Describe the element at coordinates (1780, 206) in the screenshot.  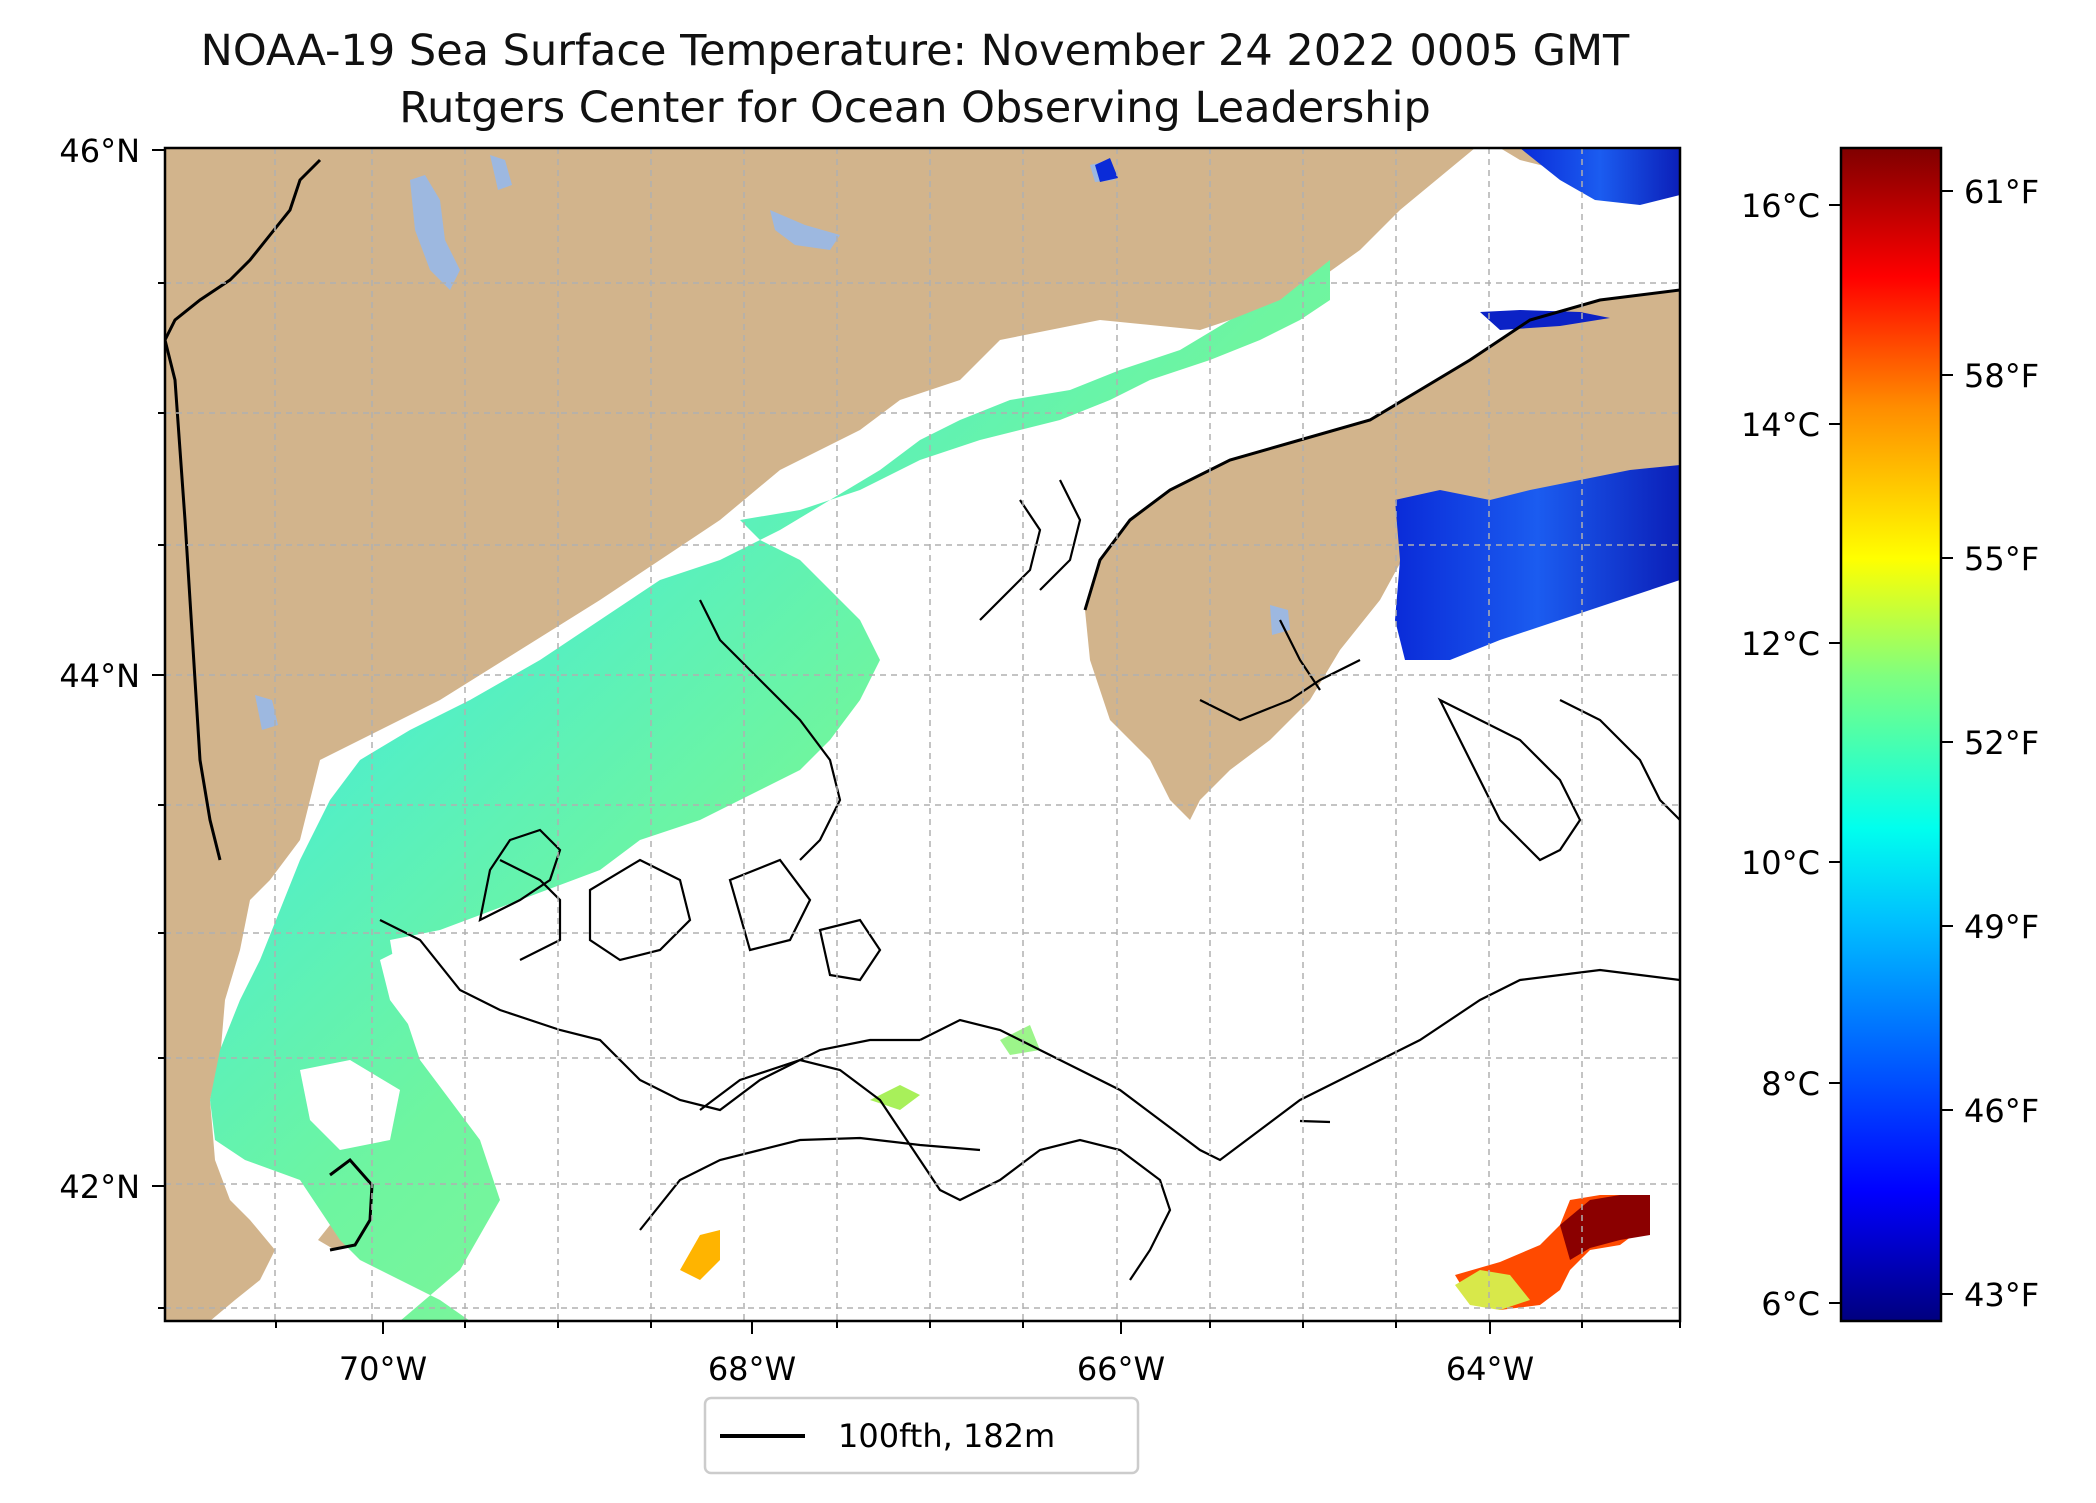
I see `cb-tick-16c: 16°C` at that location.